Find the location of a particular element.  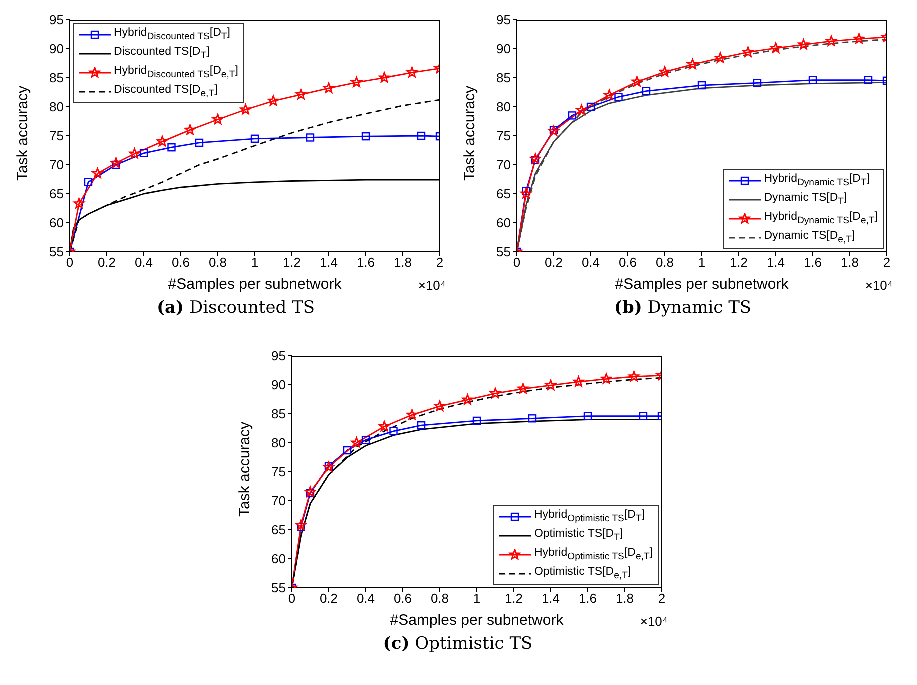

x-tick-label: 1.8 is located at coordinates (403, 262).